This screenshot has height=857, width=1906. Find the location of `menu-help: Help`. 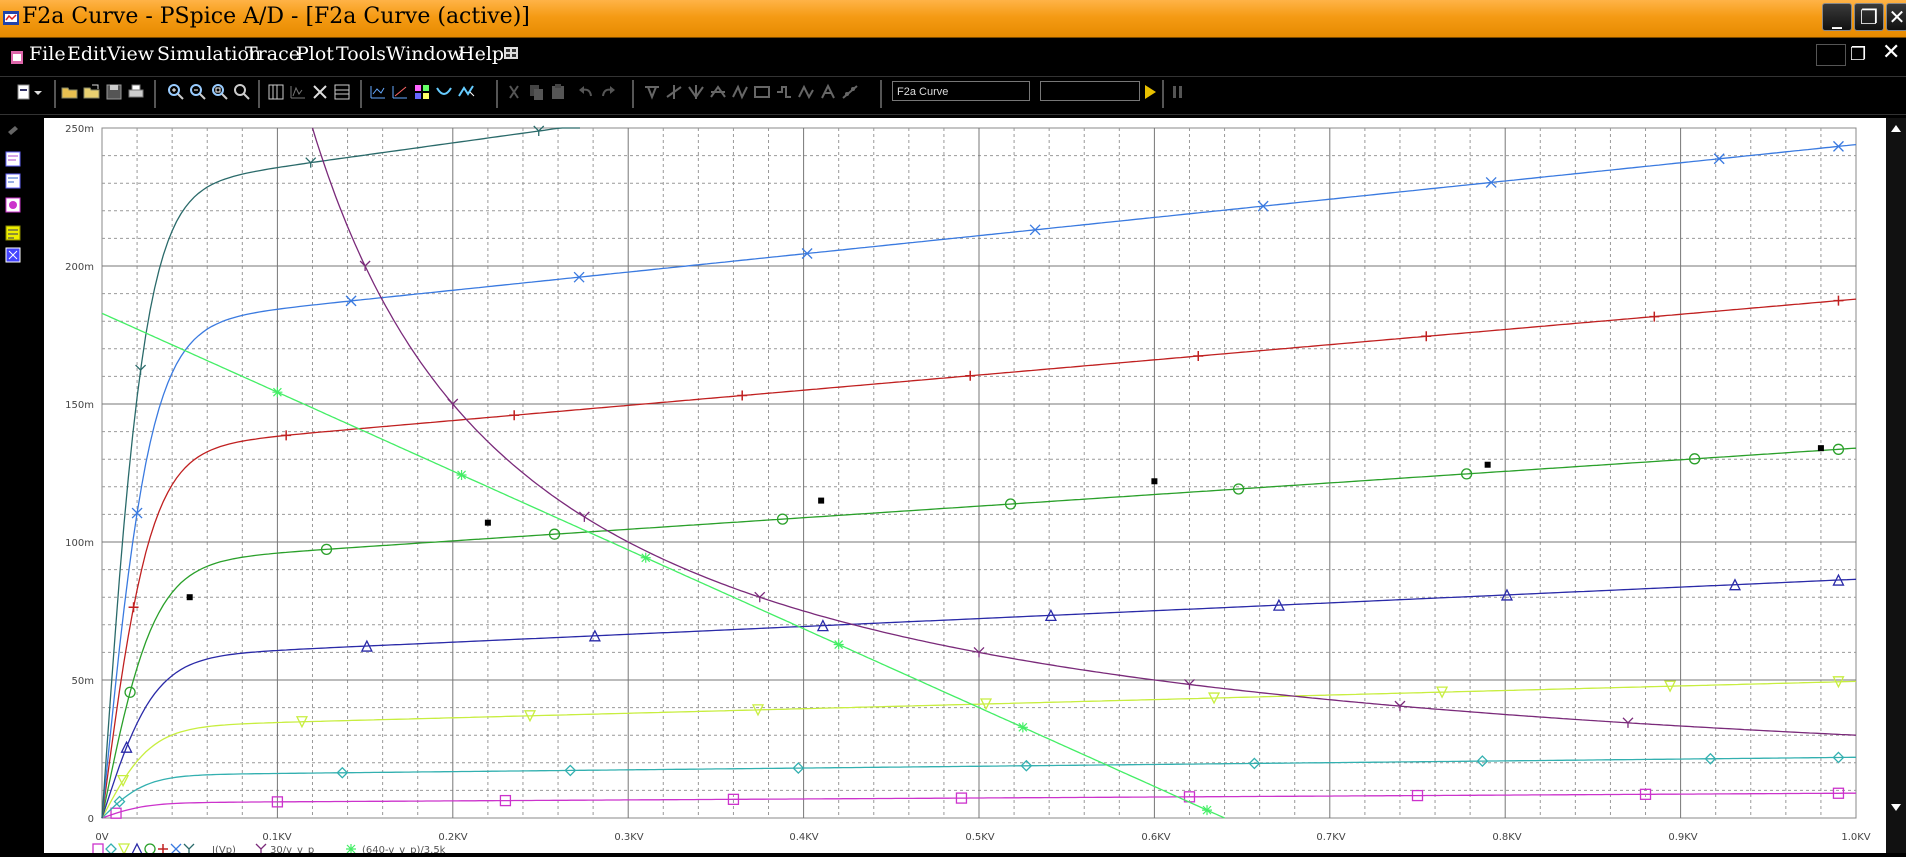

menu-help: Help is located at coordinates (481, 54).